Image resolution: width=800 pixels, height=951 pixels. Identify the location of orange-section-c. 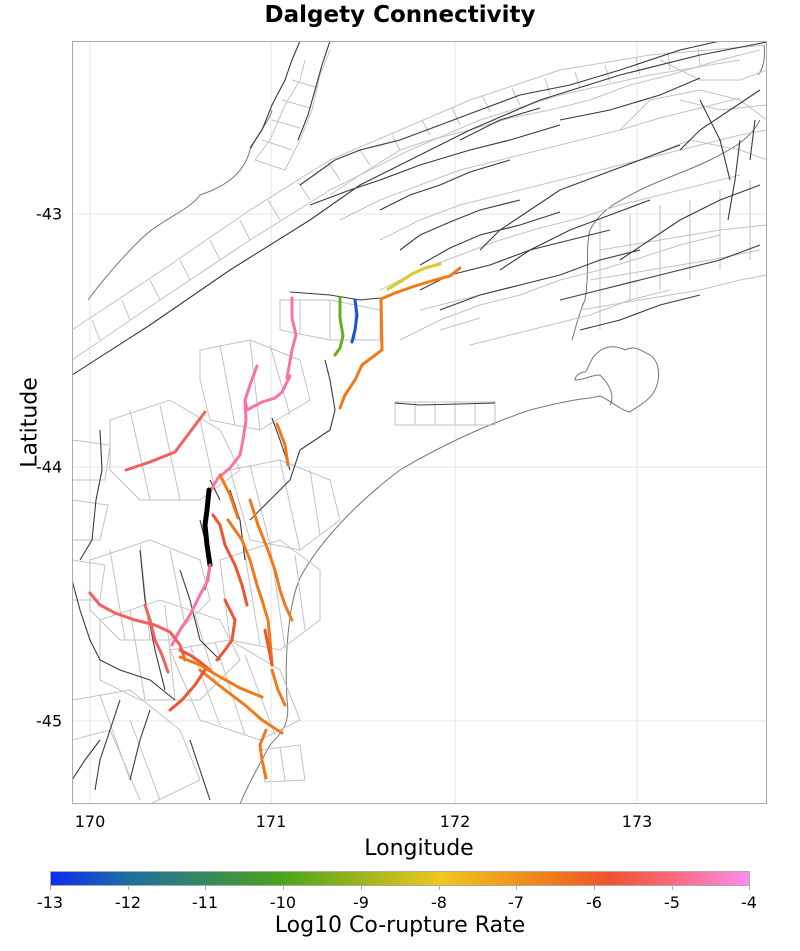
(250, 592).